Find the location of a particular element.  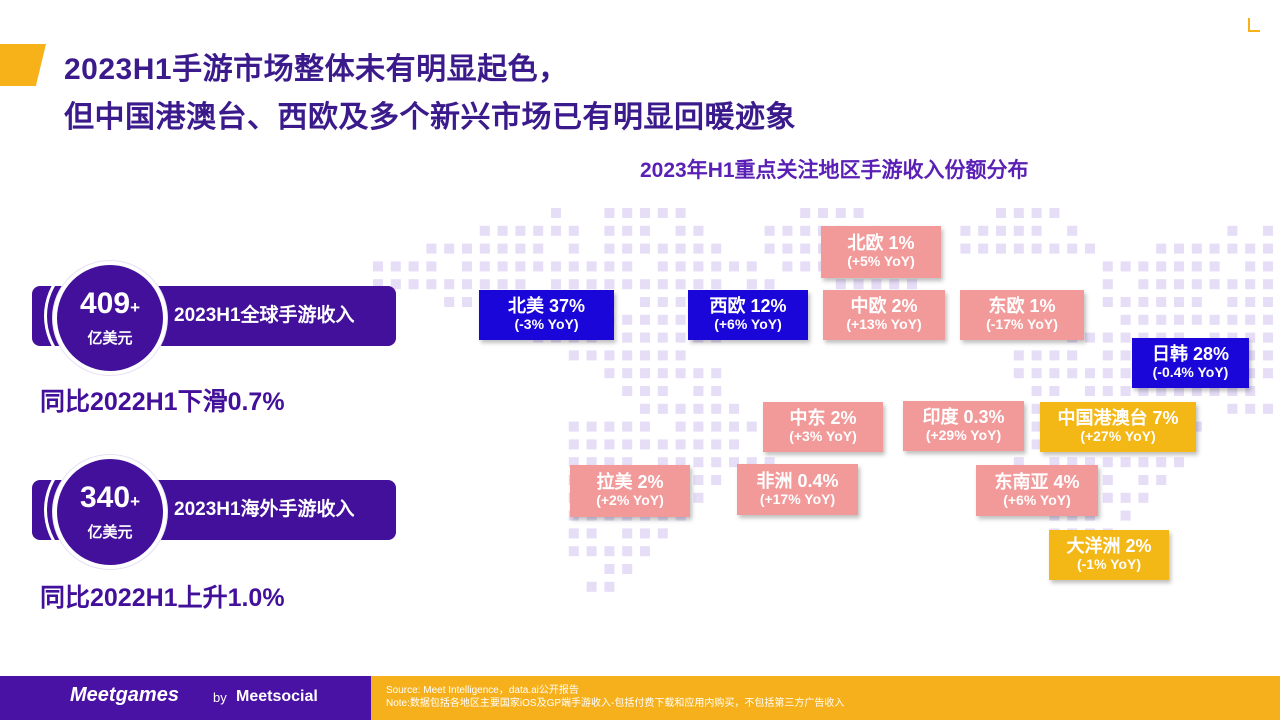

global-revenue-unit: 亿美元 is located at coordinates (110, 338).